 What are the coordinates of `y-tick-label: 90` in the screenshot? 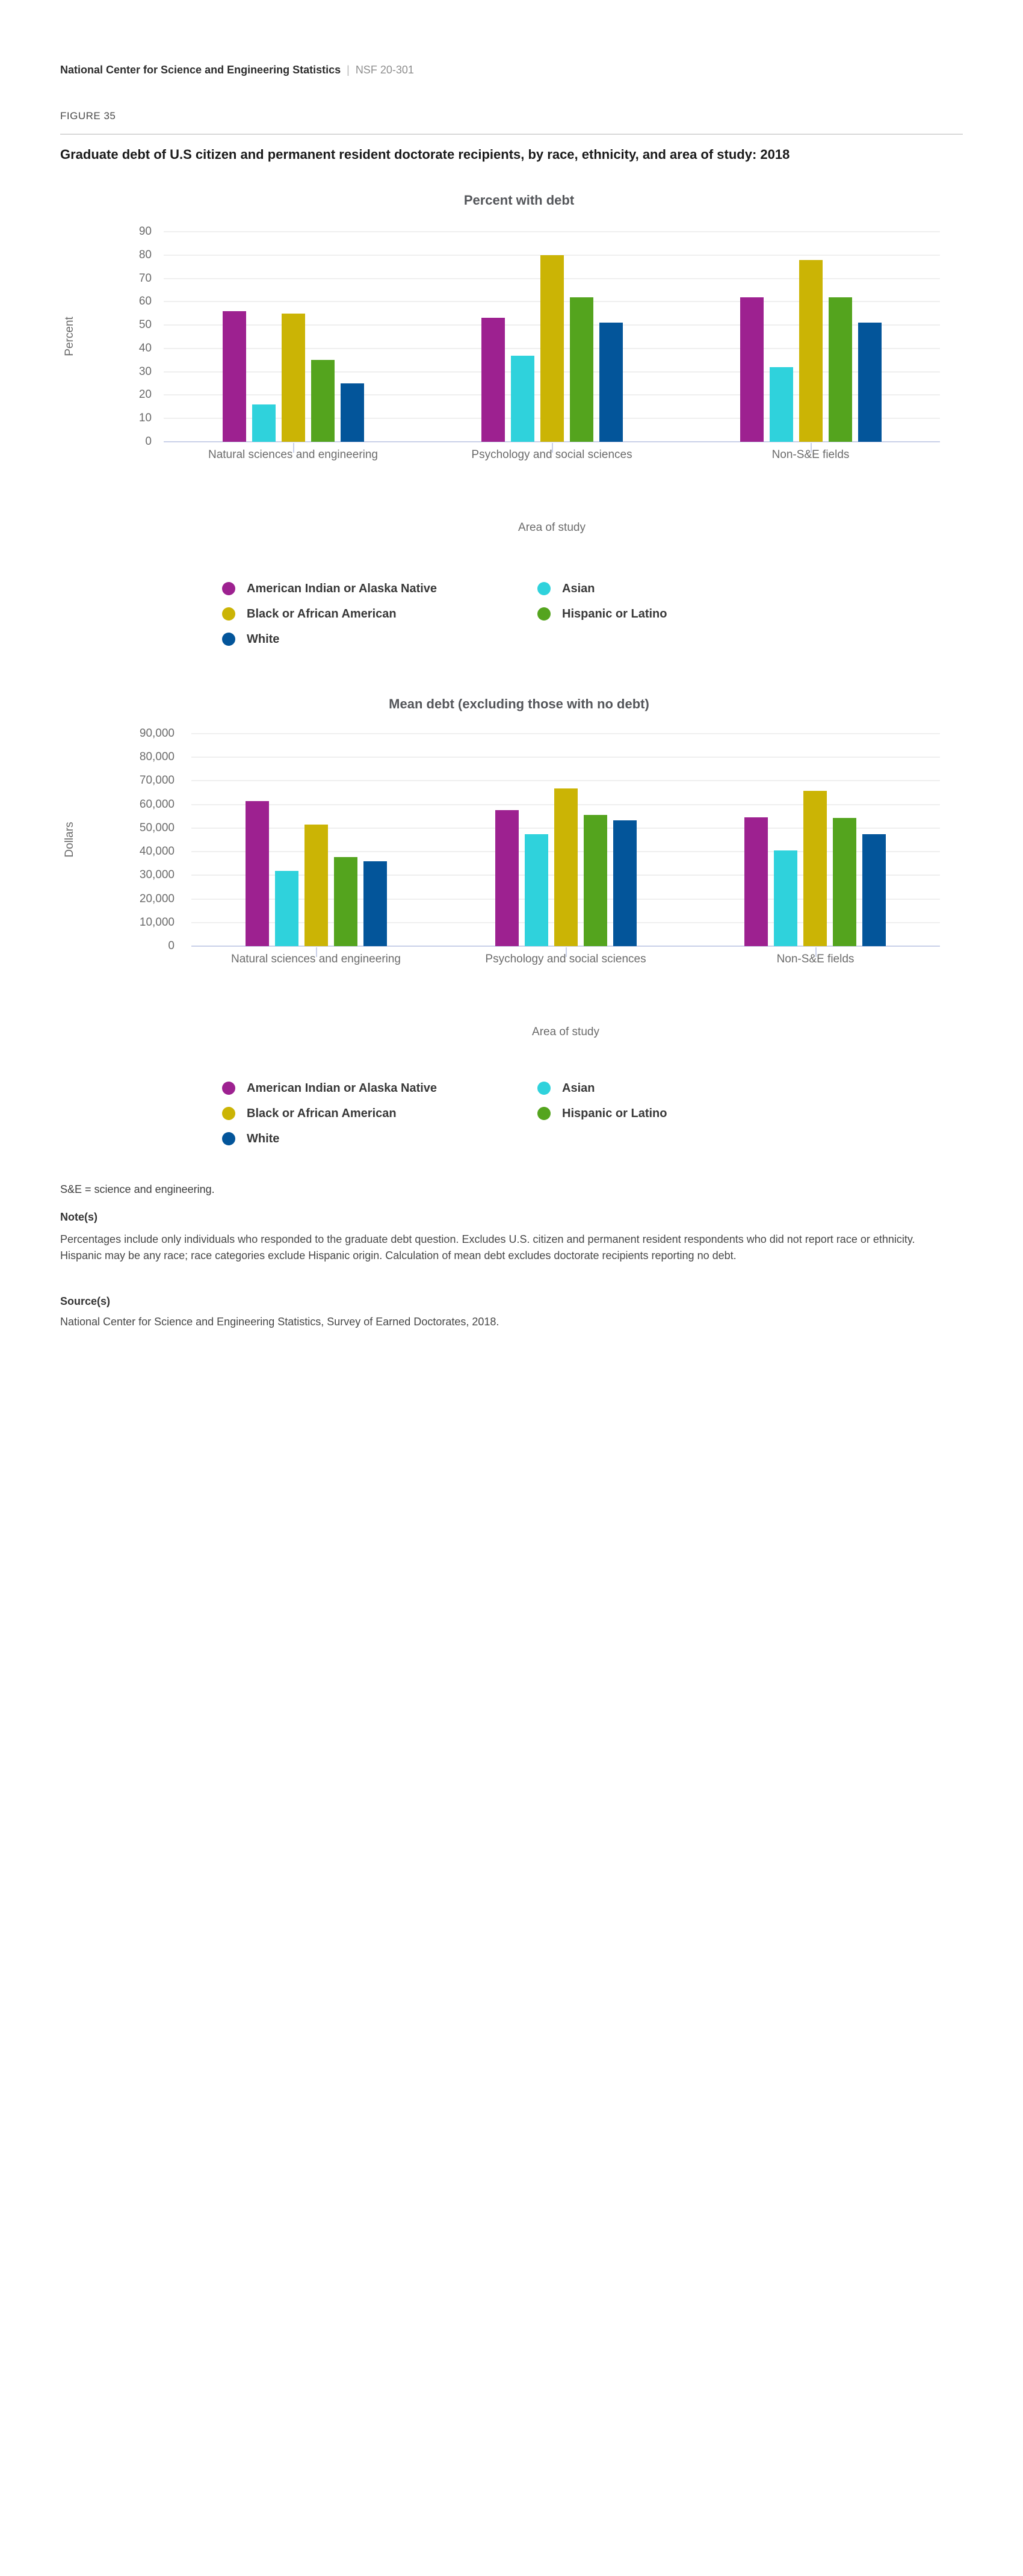 It's located at (145, 231).